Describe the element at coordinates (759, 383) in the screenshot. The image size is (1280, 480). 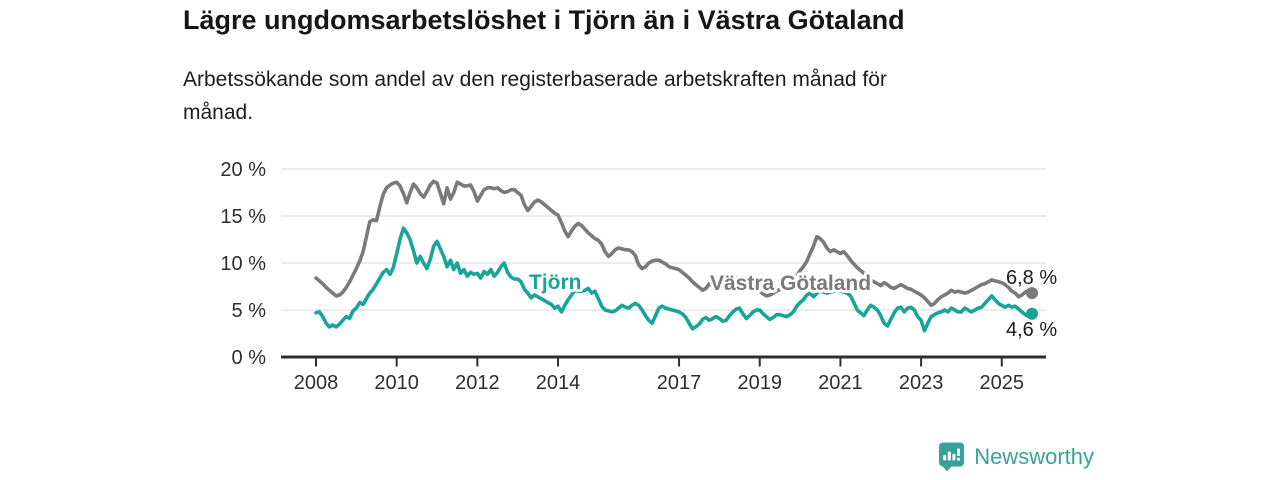
I see `x-tick-label: 2019` at that location.